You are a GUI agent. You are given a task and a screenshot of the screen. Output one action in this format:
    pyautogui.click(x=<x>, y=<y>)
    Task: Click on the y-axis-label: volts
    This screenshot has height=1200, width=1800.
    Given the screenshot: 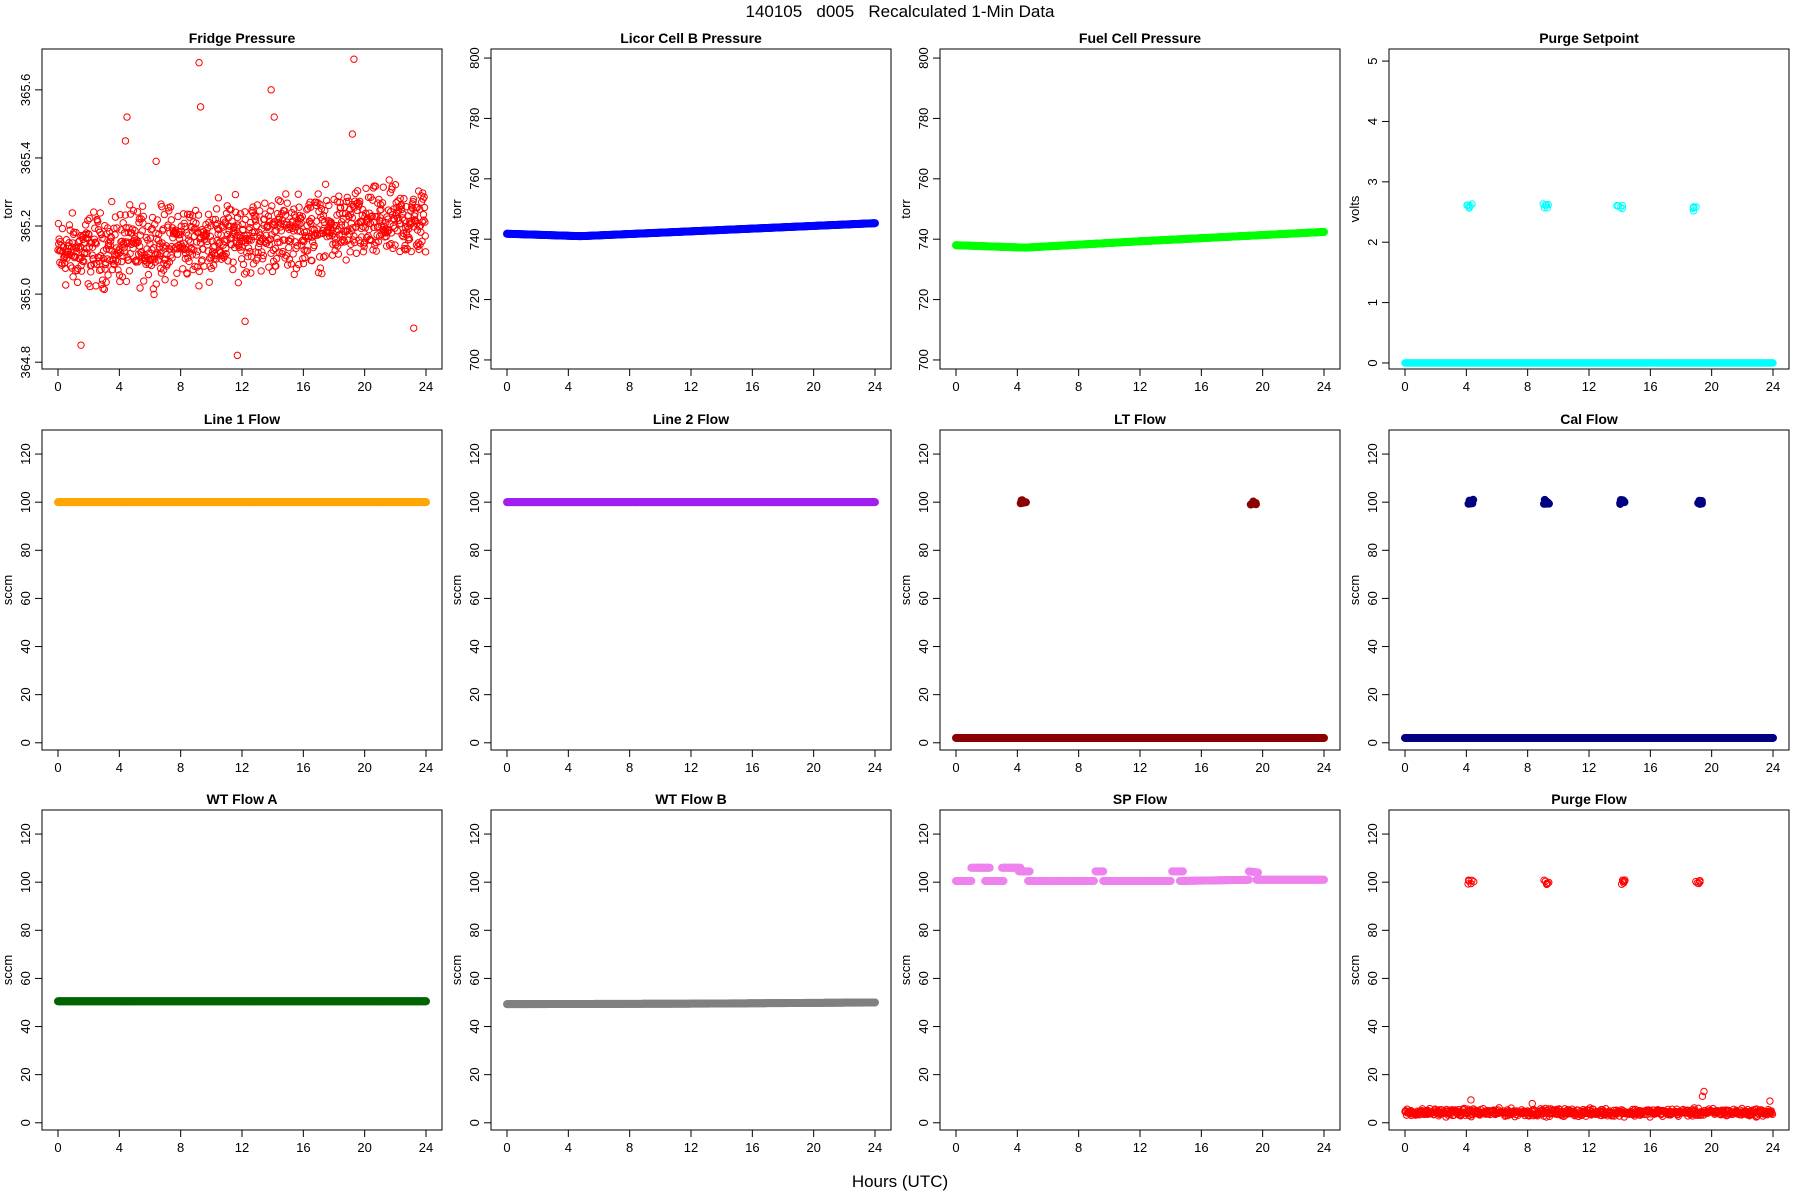 What is the action you would take?
    pyautogui.click(x=1354, y=208)
    